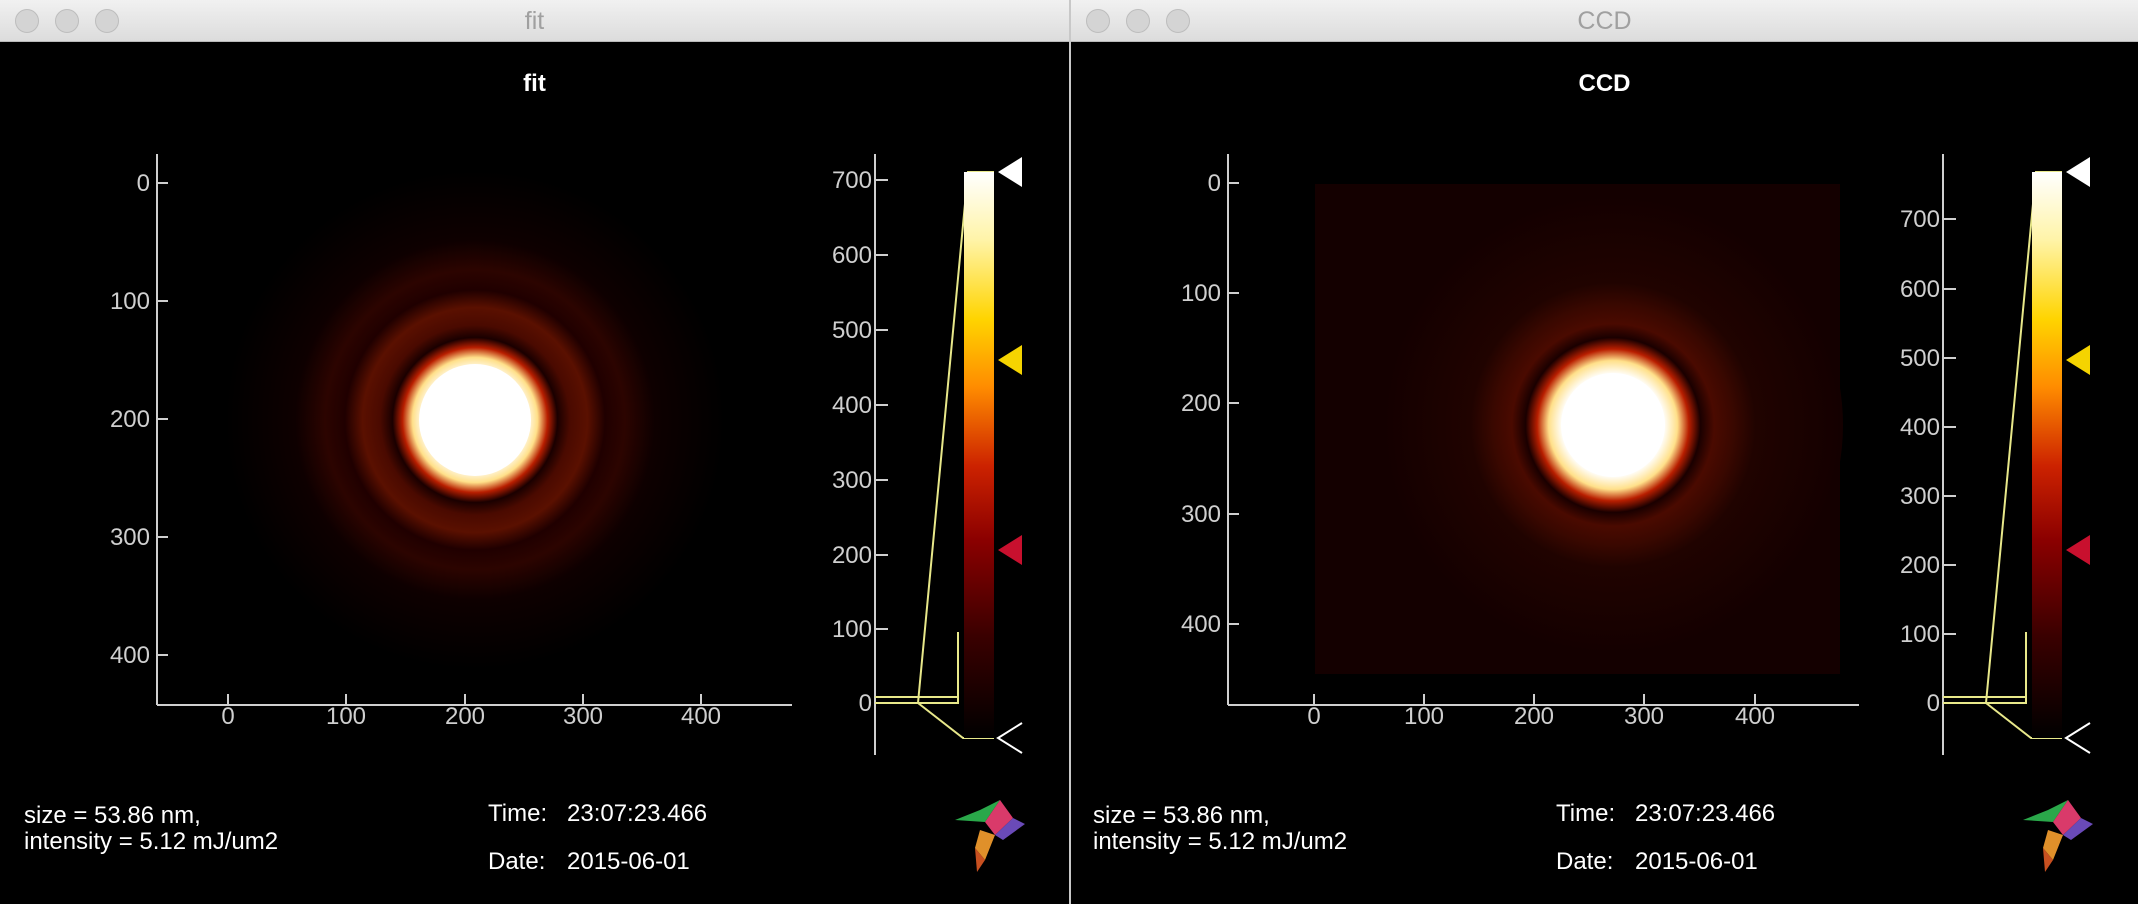 This screenshot has height=904, width=2138. I want to click on window-title: CCD, so click(1604, 21).